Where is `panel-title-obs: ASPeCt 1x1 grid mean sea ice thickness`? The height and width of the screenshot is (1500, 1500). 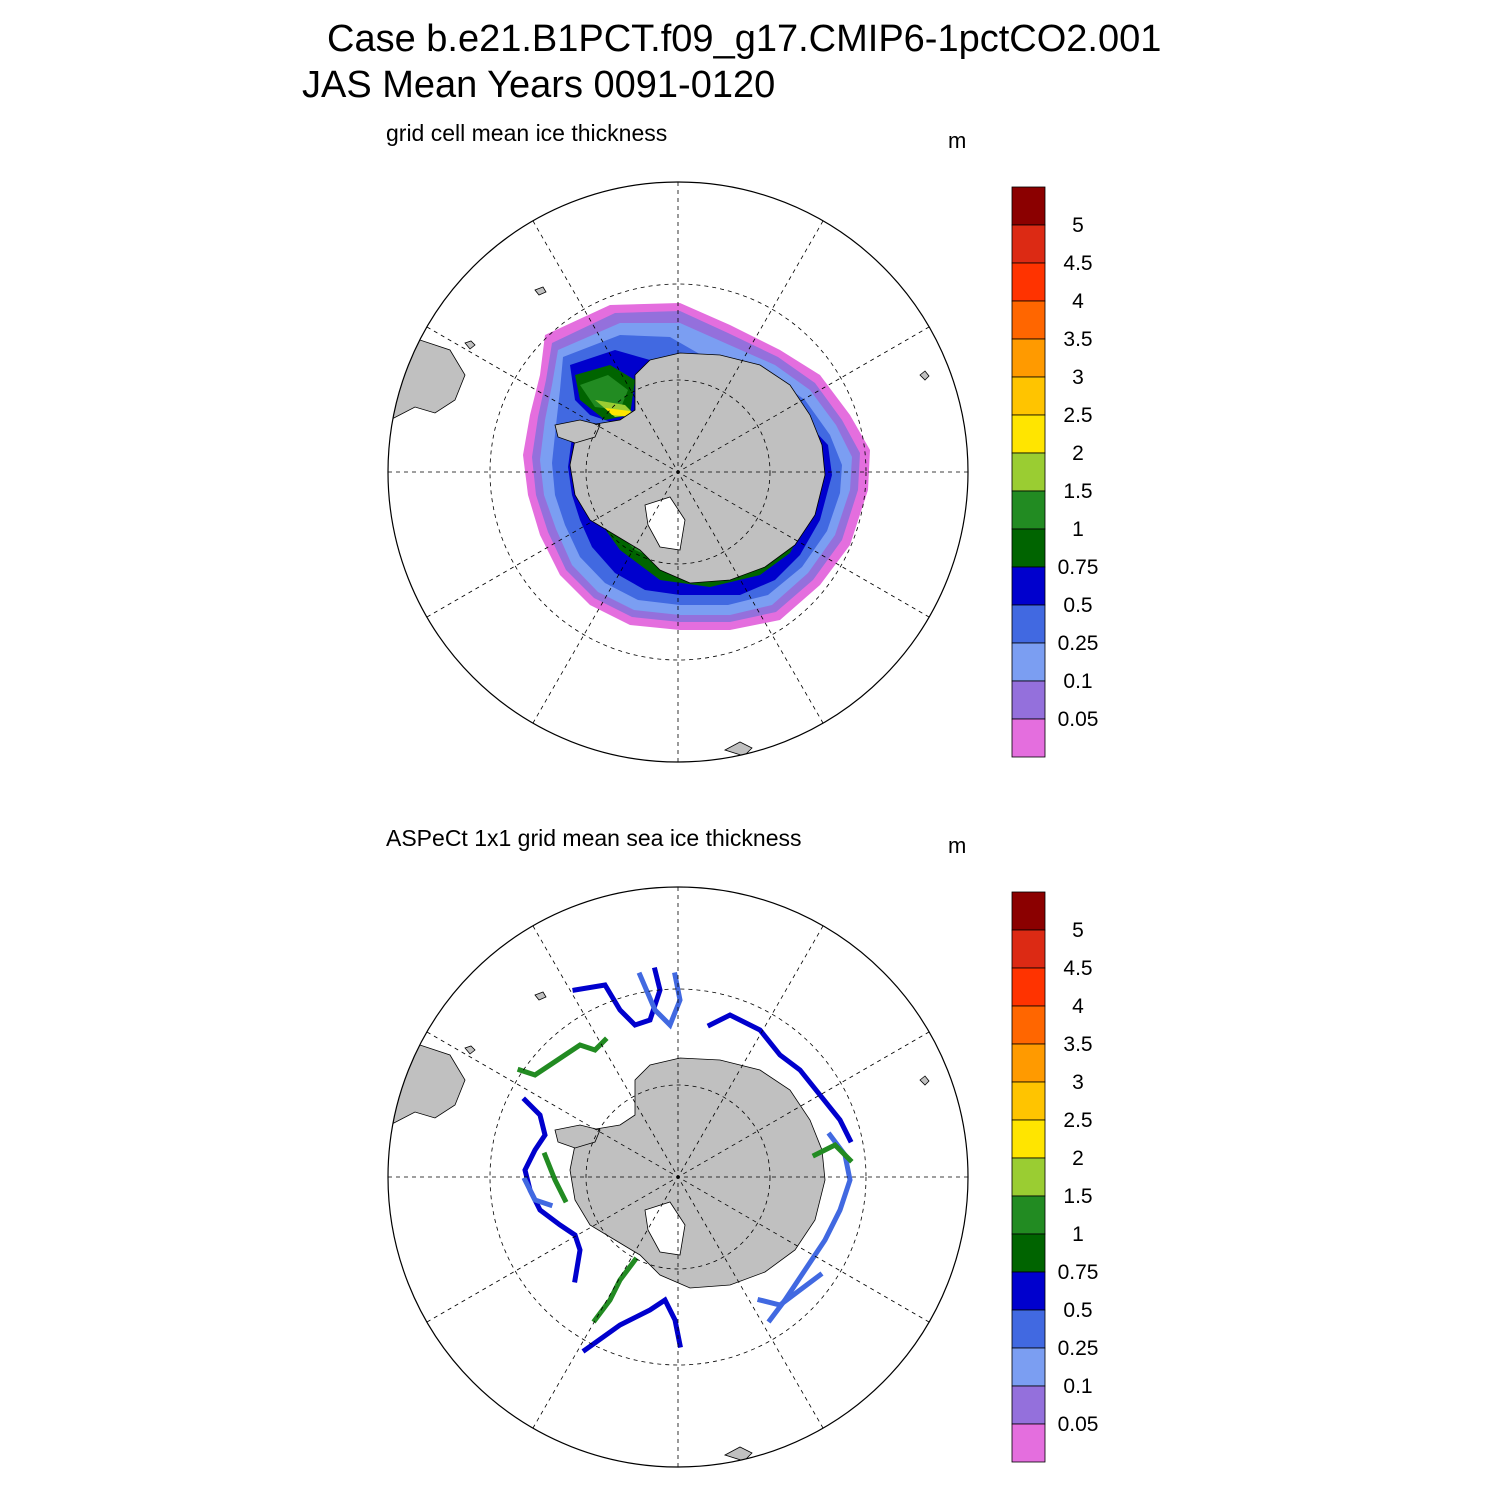 panel-title-obs: ASPeCt 1x1 grid mean sea ice thickness is located at coordinates (594, 838).